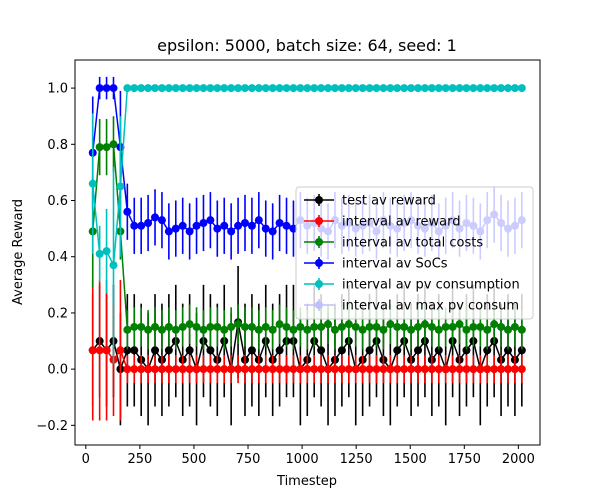 The image size is (600, 500). I want to click on x-tick-label: 250, so click(139, 459).